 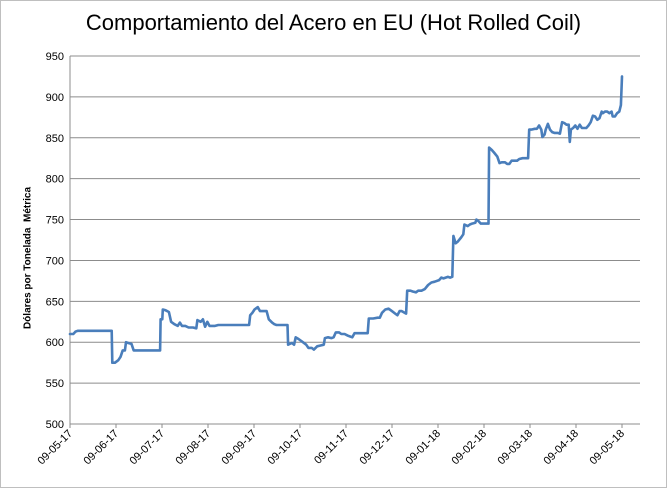 I want to click on x-tick-label-09-11-17: 09-11-17, so click(x=331, y=447).